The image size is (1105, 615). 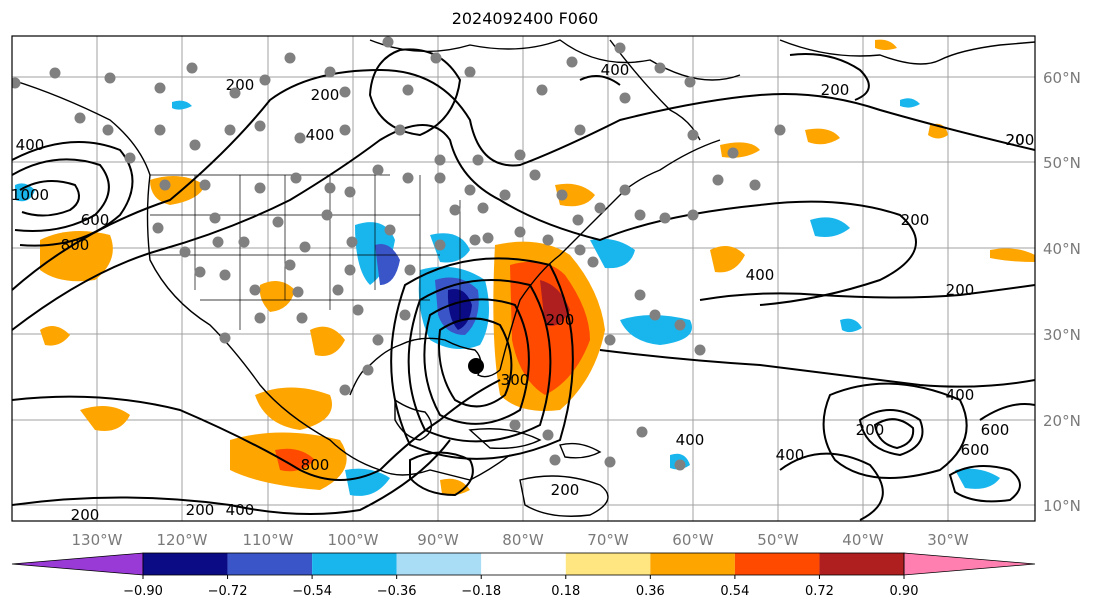 I want to click on latitude-label: 40°N, so click(x=1062, y=249).